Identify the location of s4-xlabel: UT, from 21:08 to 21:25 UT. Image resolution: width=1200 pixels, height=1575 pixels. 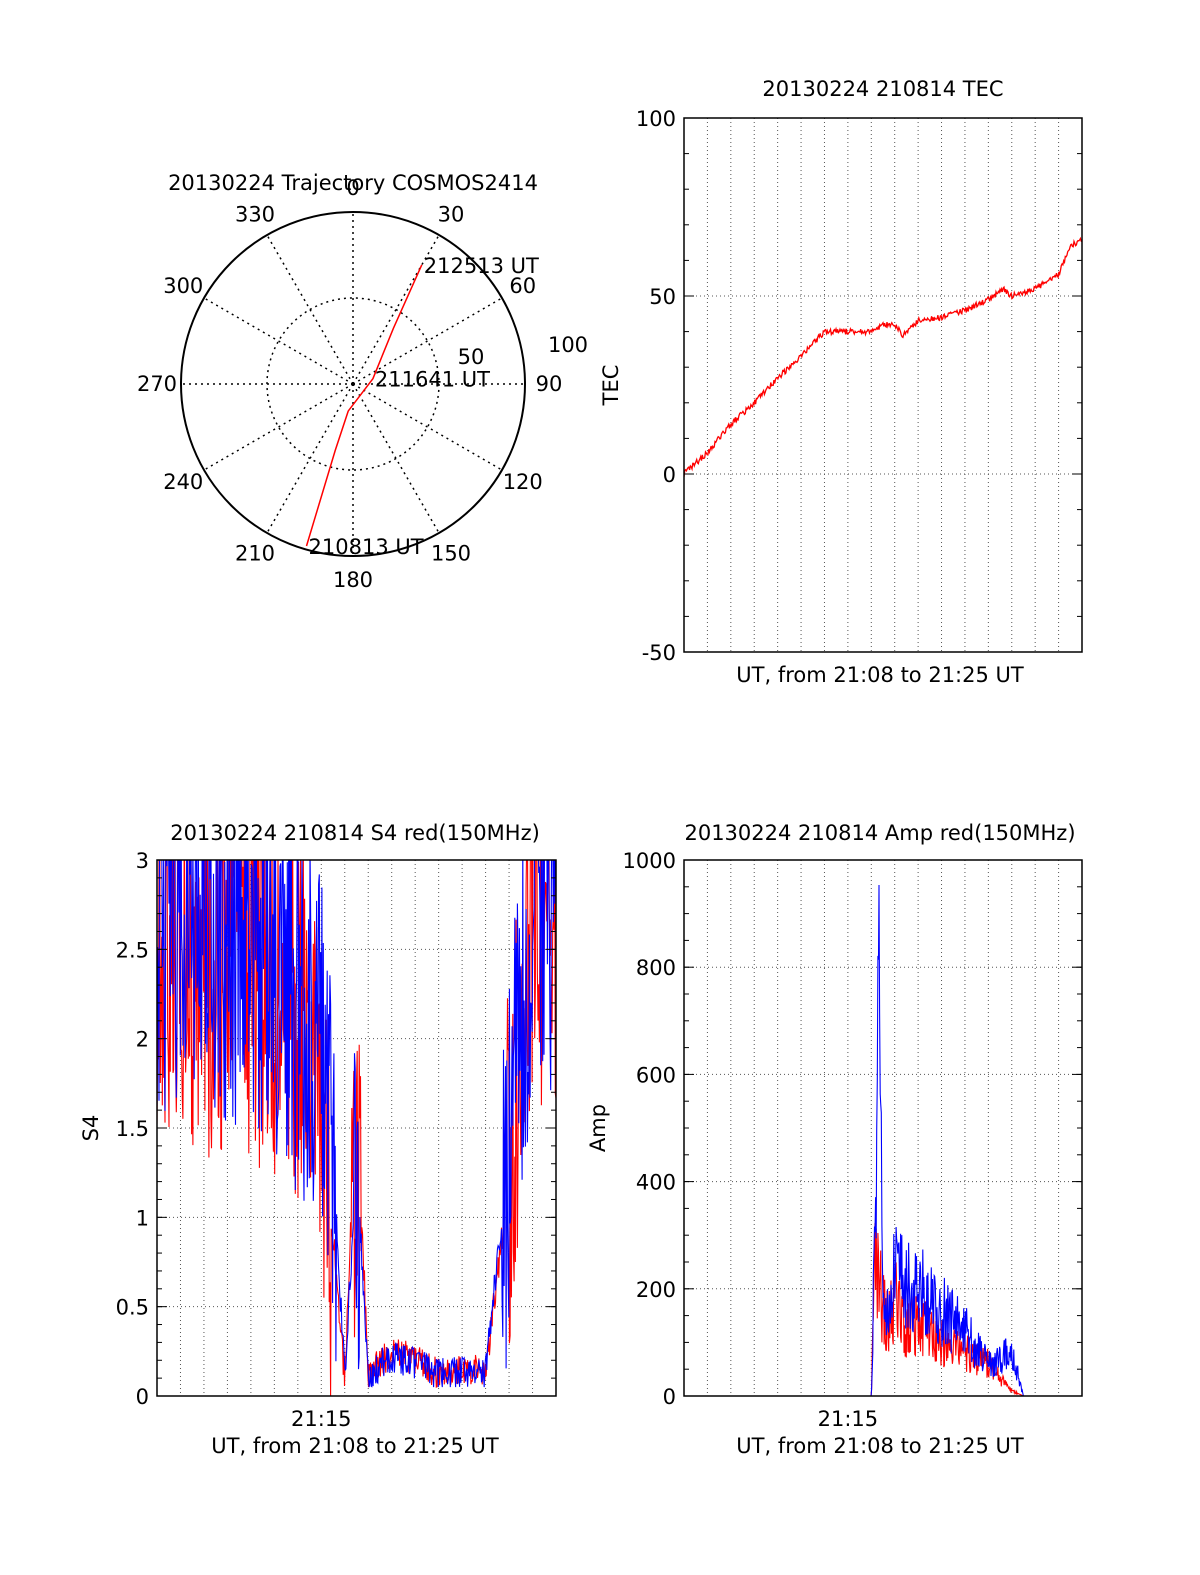
(355, 1446).